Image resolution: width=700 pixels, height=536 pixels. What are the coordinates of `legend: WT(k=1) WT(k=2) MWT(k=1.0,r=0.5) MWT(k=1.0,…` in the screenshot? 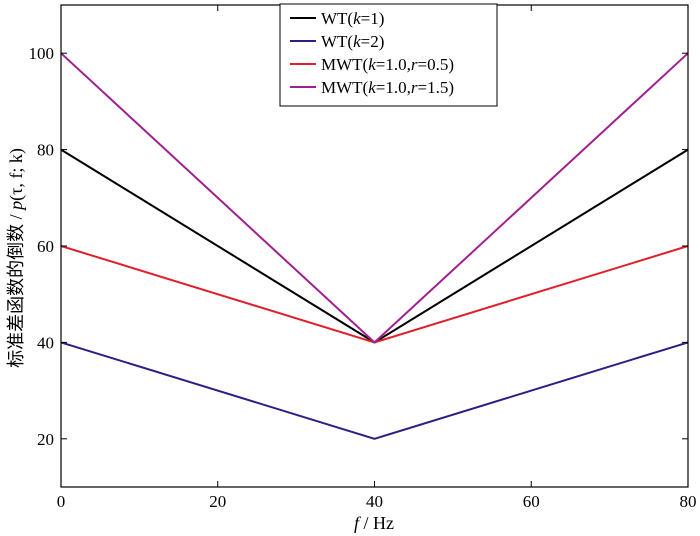 It's located at (388, 55).